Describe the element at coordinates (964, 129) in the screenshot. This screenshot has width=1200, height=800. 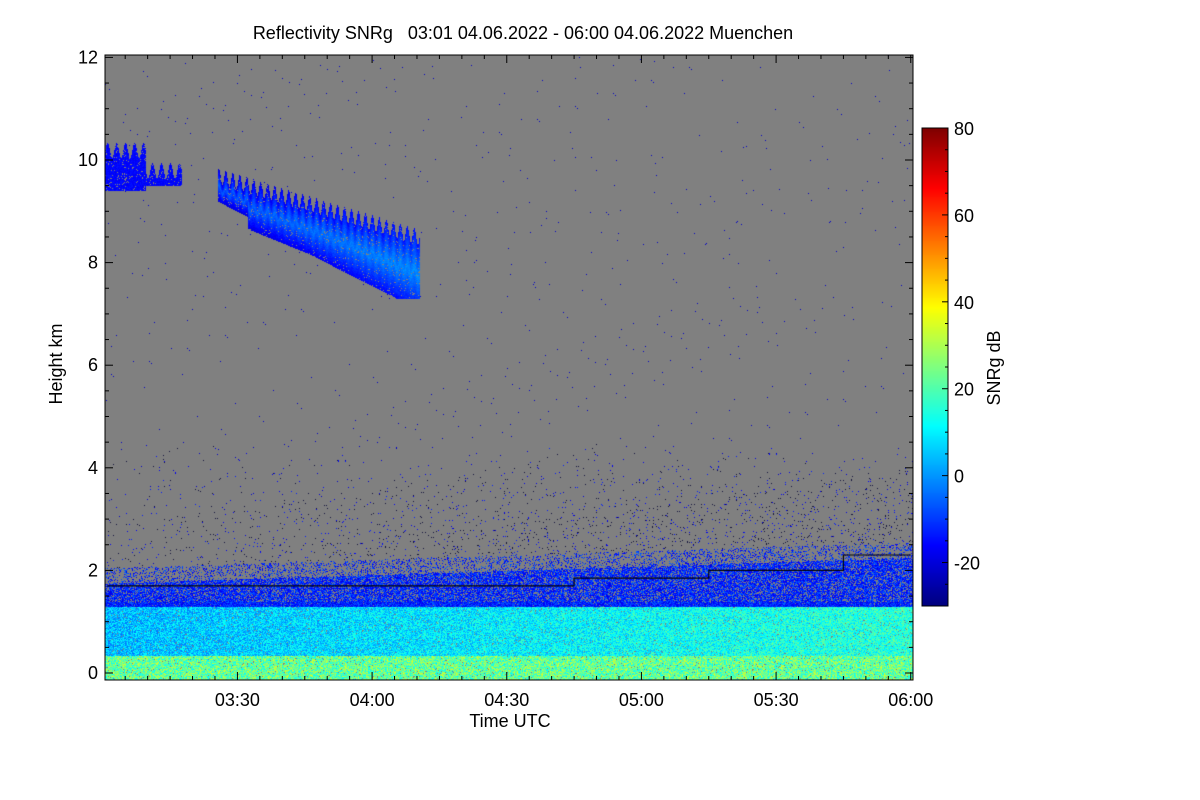
I see `colorbar-tick-label: 80` at that location.